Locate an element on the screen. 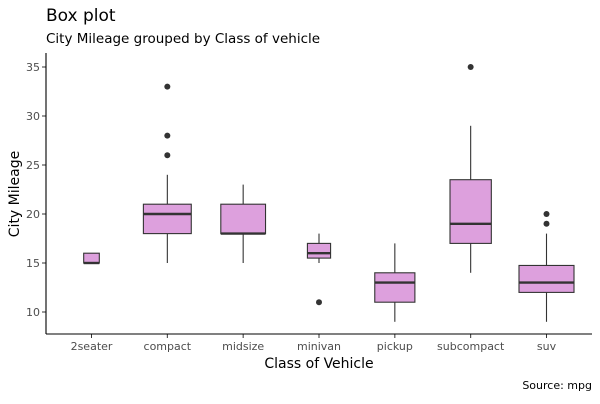 This screenshot has height=404, width=600. caption: Source: mpg is located at coordinates (557, 385).